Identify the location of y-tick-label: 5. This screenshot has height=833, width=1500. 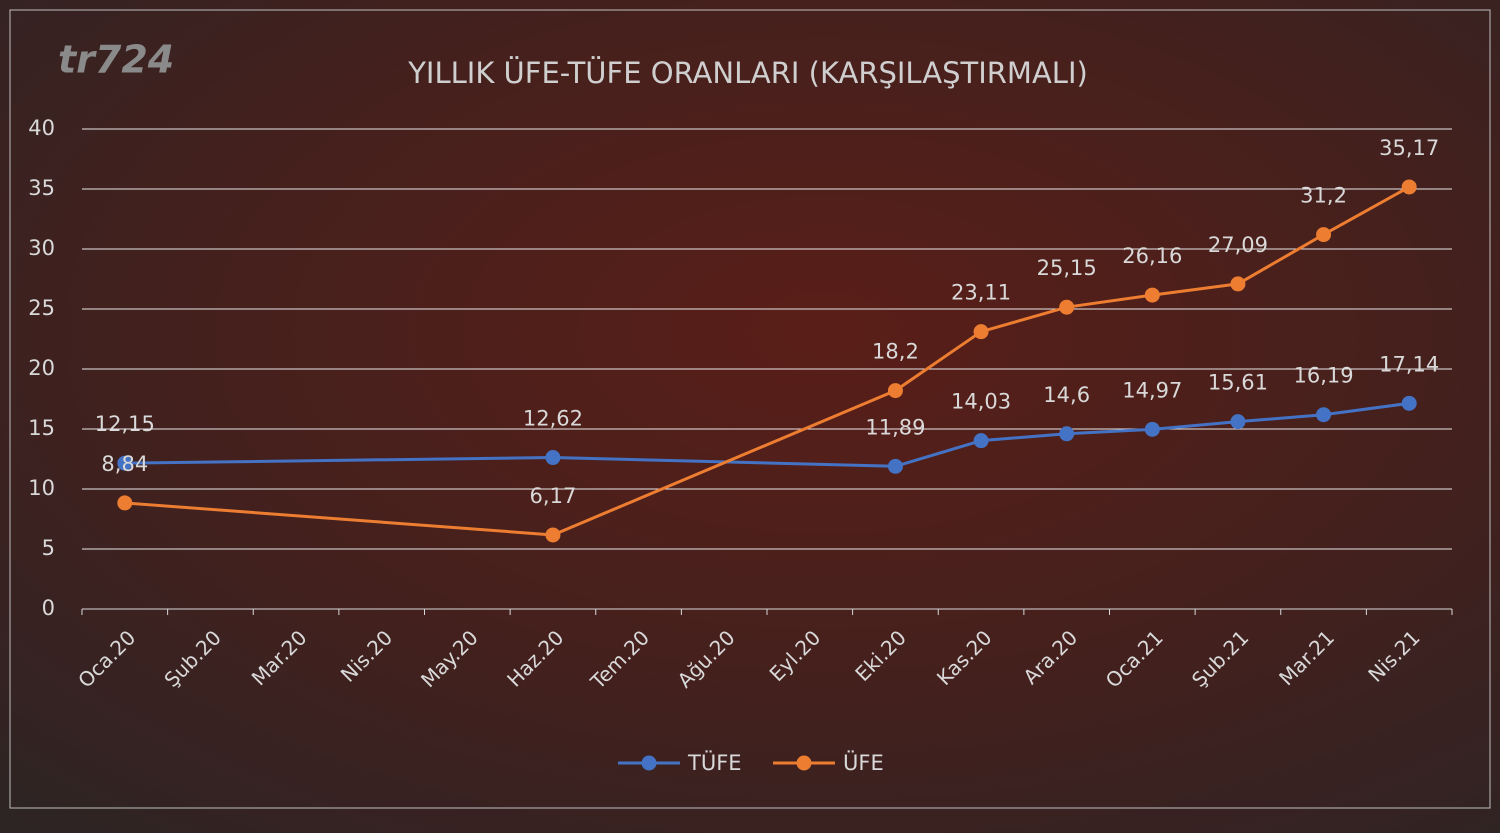
(48, 548).